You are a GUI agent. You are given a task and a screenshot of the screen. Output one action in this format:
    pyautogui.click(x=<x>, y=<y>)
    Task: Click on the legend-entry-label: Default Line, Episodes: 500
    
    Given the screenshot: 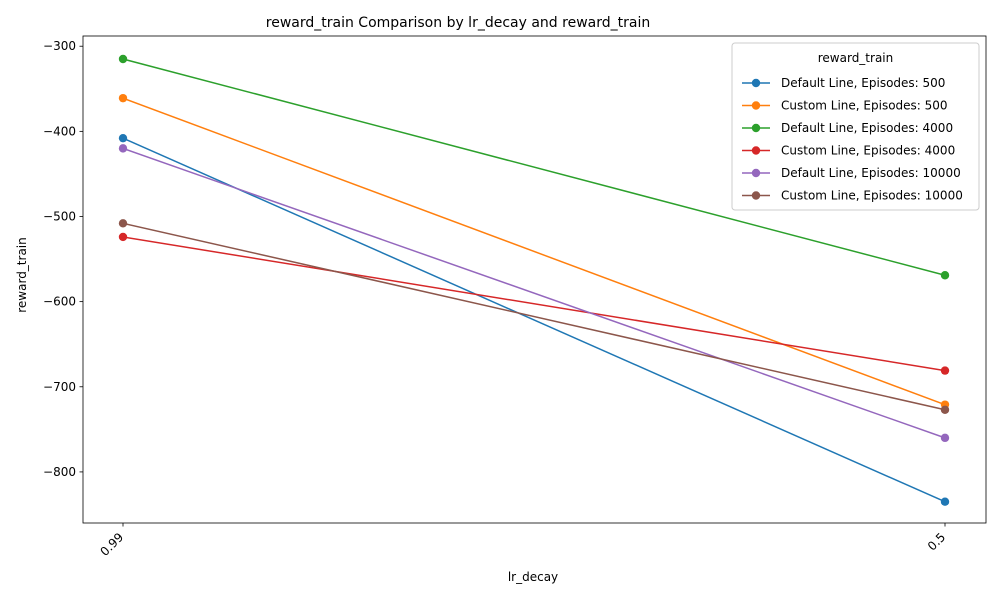 What is the action you would take?
    pyautogui.click(x=863, y=83)
    